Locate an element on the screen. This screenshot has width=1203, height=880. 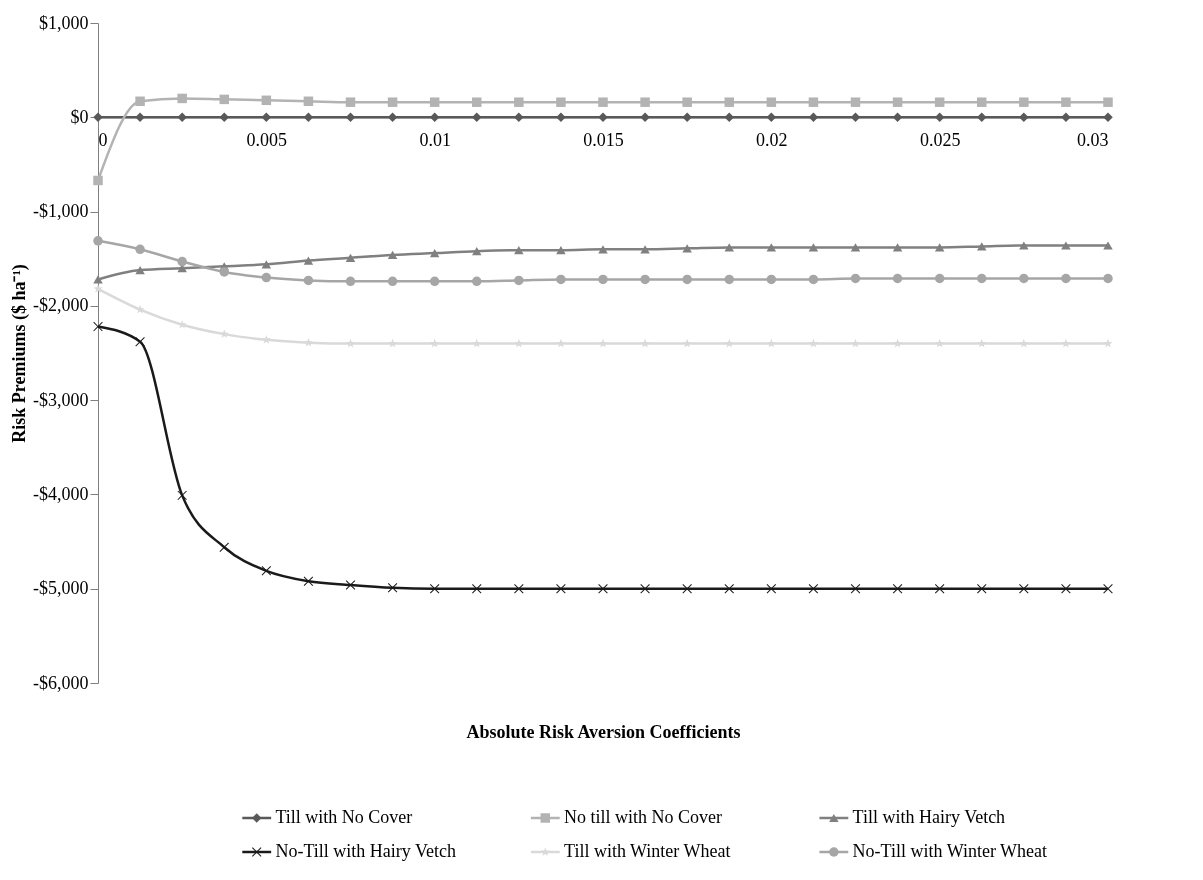
x-axis-title: Absolute Risk Aversion Coefficients is located at coordinates (603, 731).